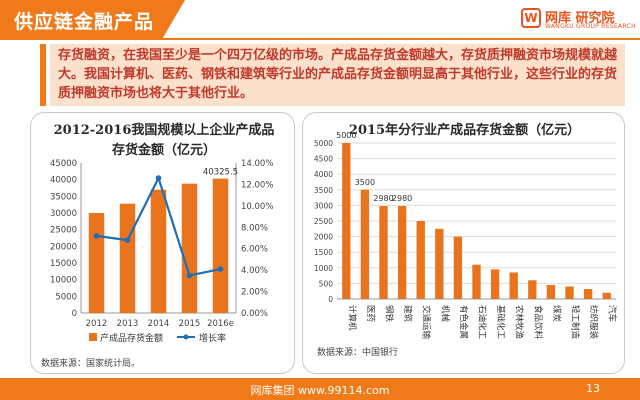 The width and height of the screenshot is (640, 400). What do you see at coordinates (164, 140) in the screenshot?
I see `left-chart-title: 2012-2016我国规模以上企业产成品存货金额（亿元）` at bounding box center [164, 140].